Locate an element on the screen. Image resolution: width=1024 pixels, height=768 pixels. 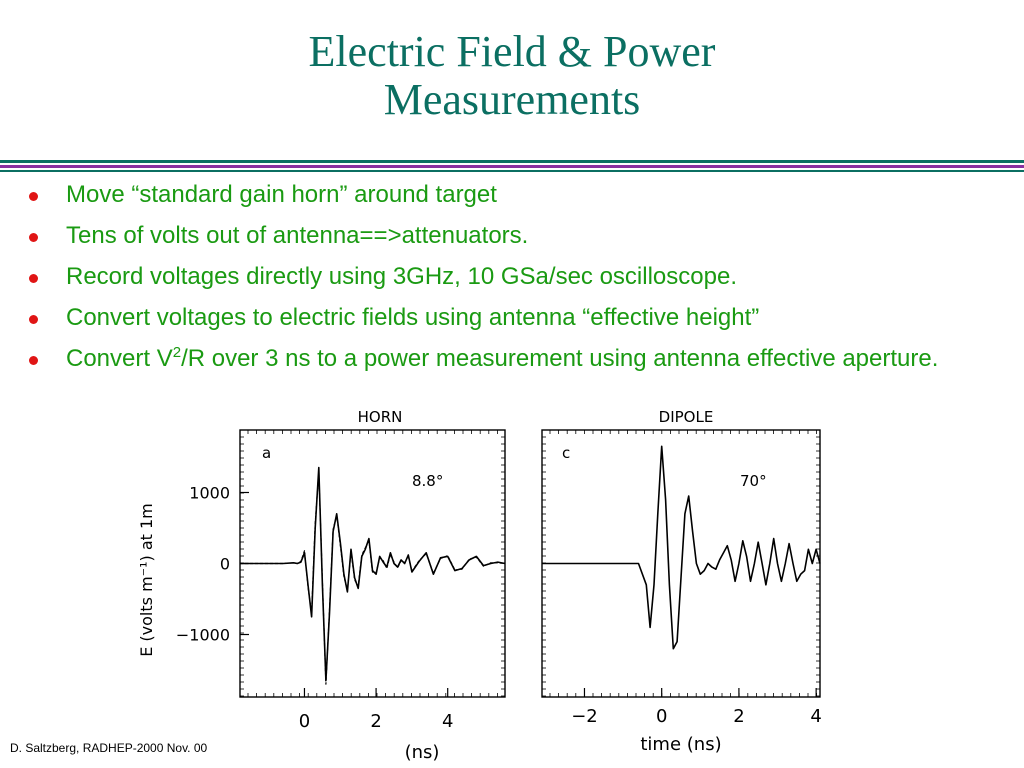
y-axis-label: E (volts m⁻¹) at 1m is located at coordinates (146, 580).